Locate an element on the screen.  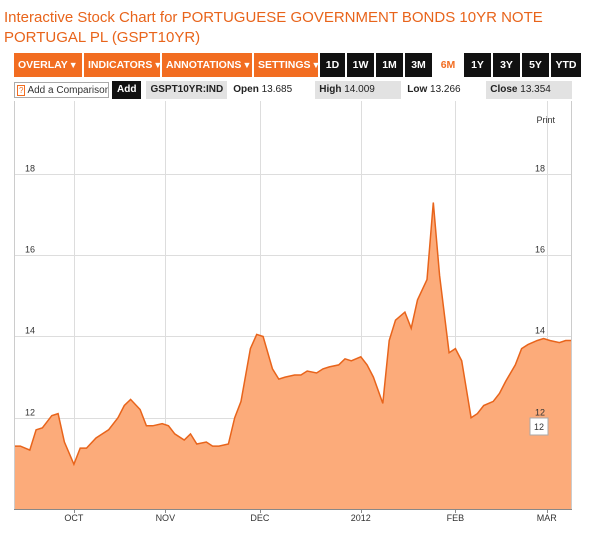
help-icon: ? is located at coordinates (21, 90).